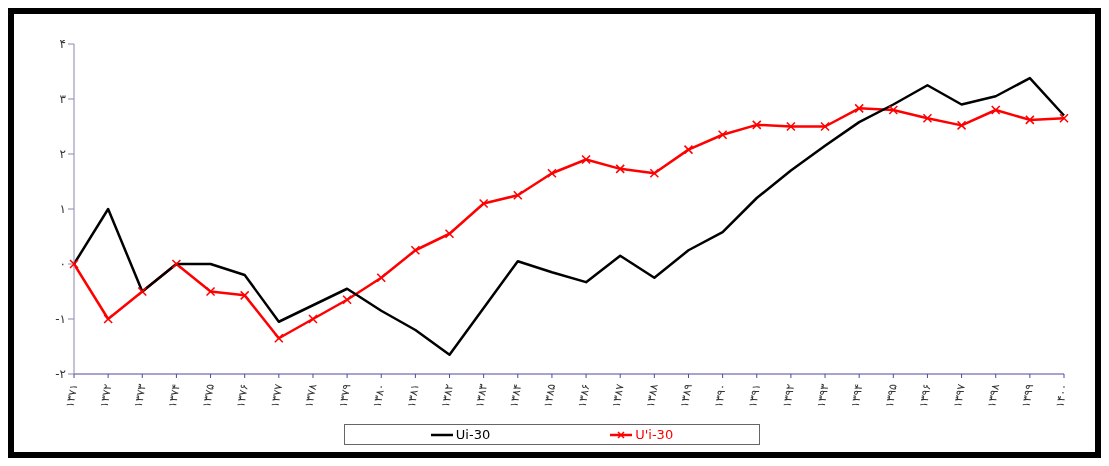  Describe the element at coordinates (959, 395) in the screenshot. I see `x-tick-label: ۱۳۹۷` at that location.